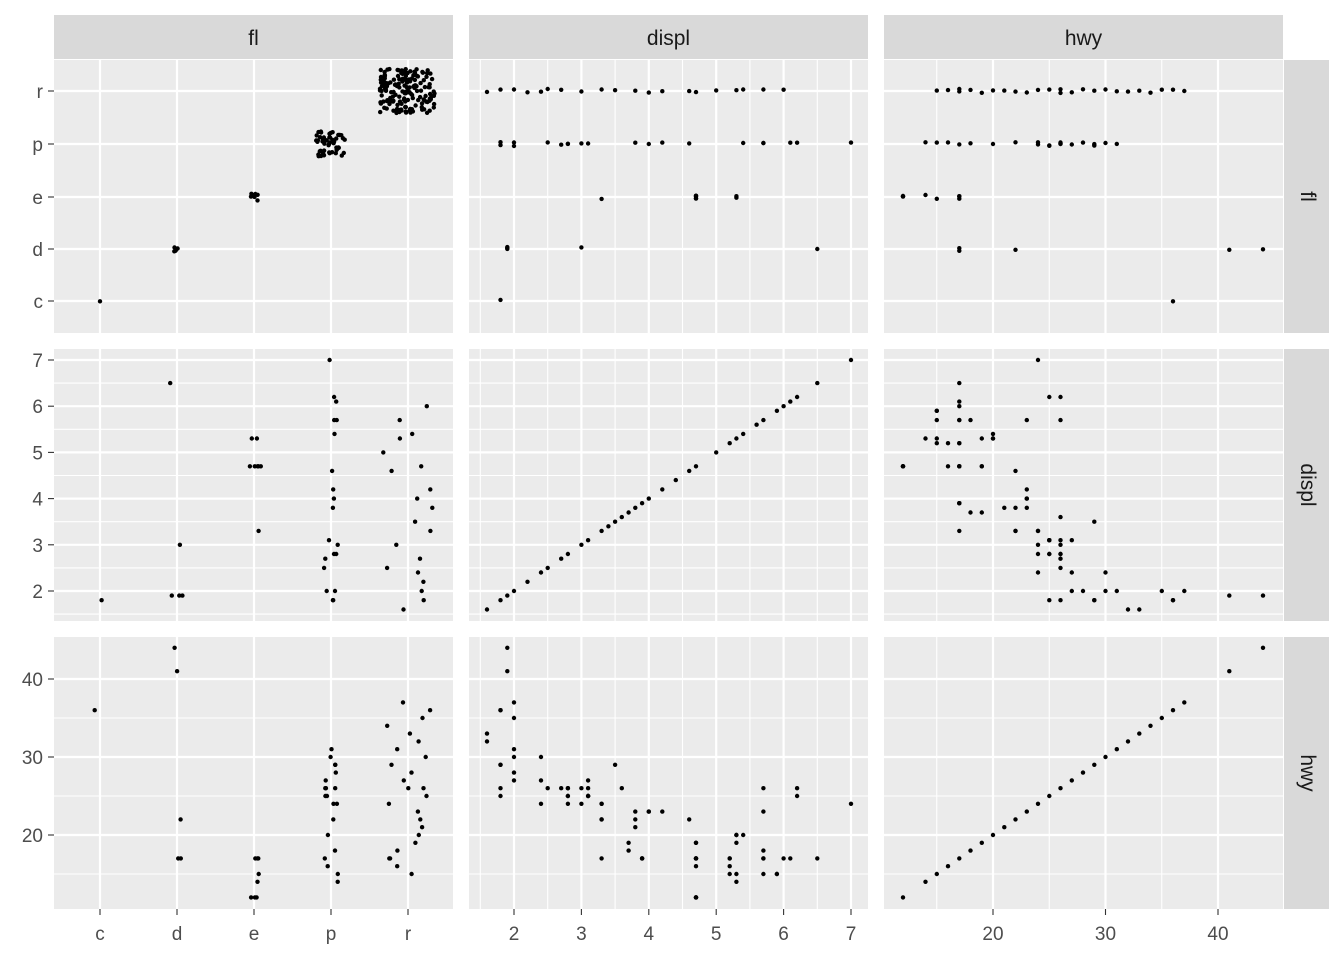 The width and height of the screenshot is (1344, 960). I want to click on y-tick-label-displ: 4, so click(37, 500).